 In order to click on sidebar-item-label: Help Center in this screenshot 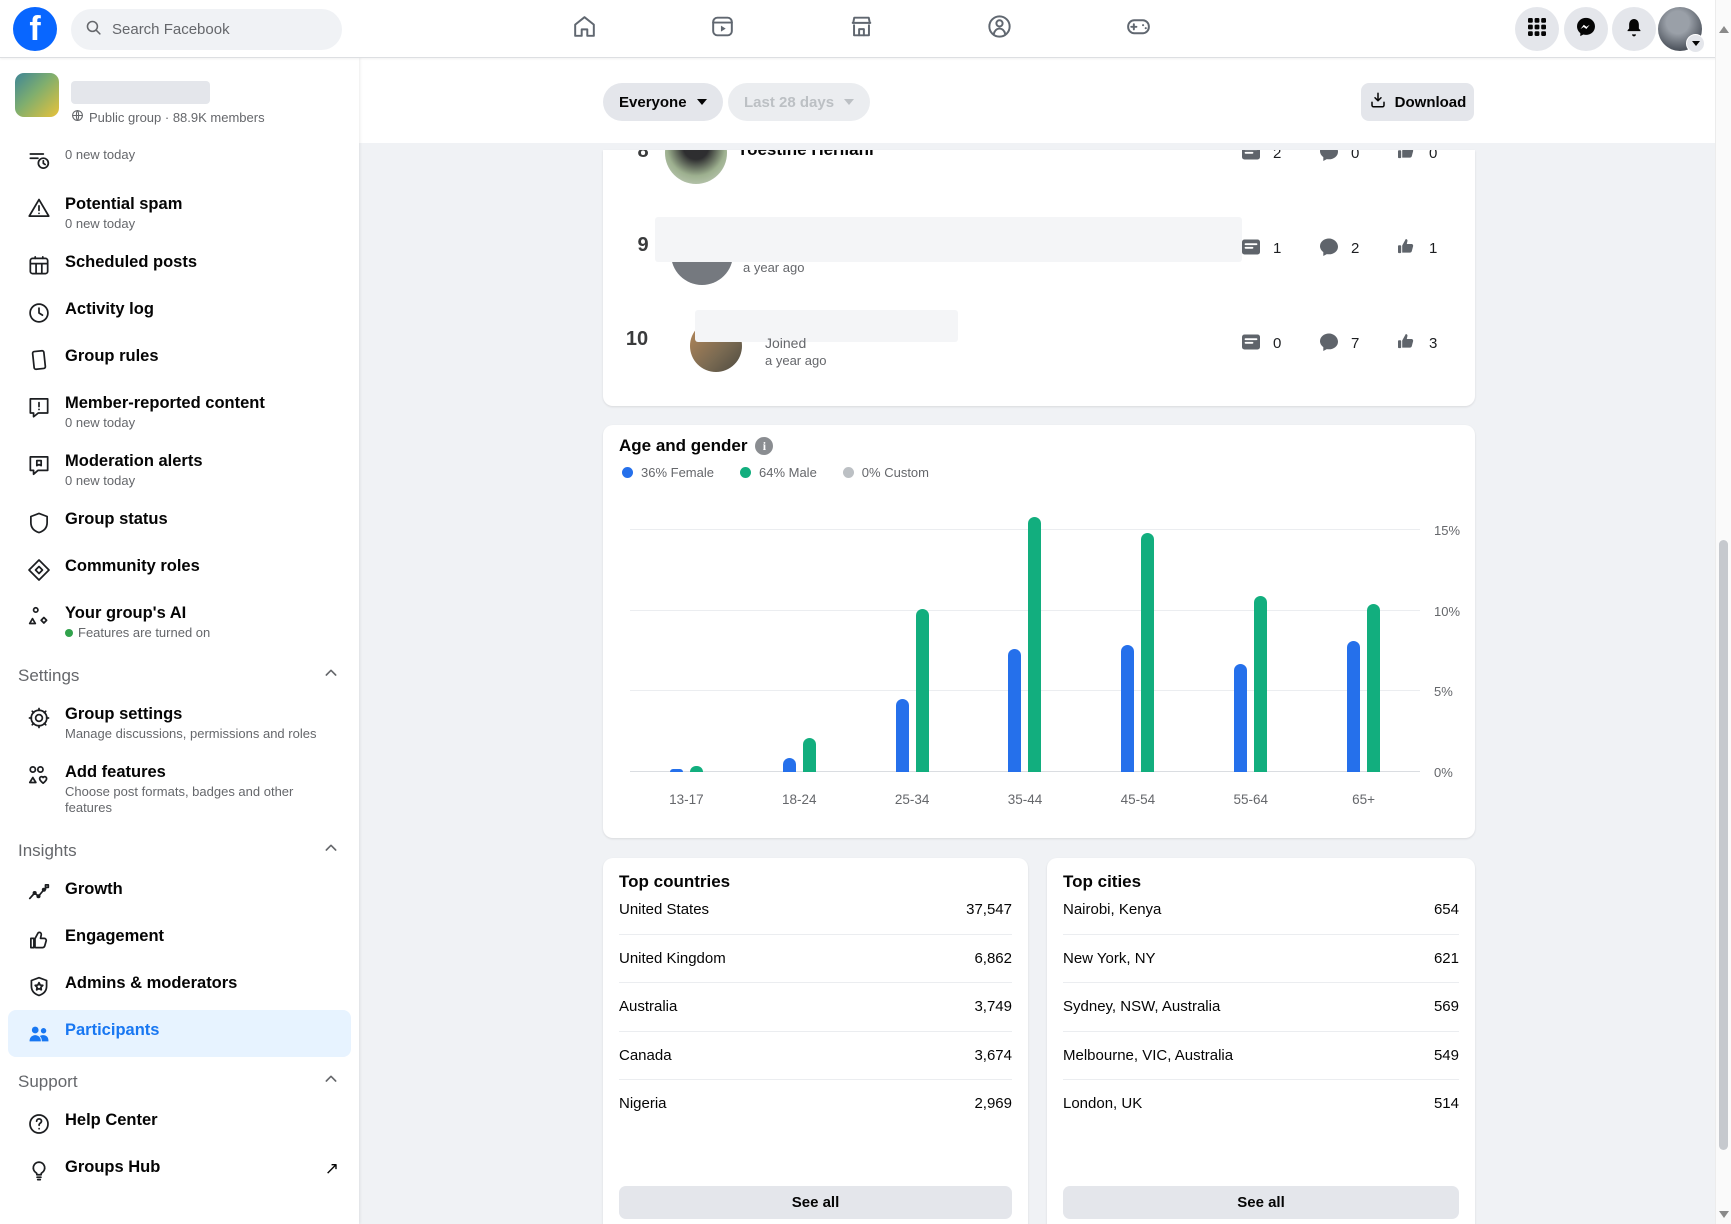, I will do `click(111, 1120)`.